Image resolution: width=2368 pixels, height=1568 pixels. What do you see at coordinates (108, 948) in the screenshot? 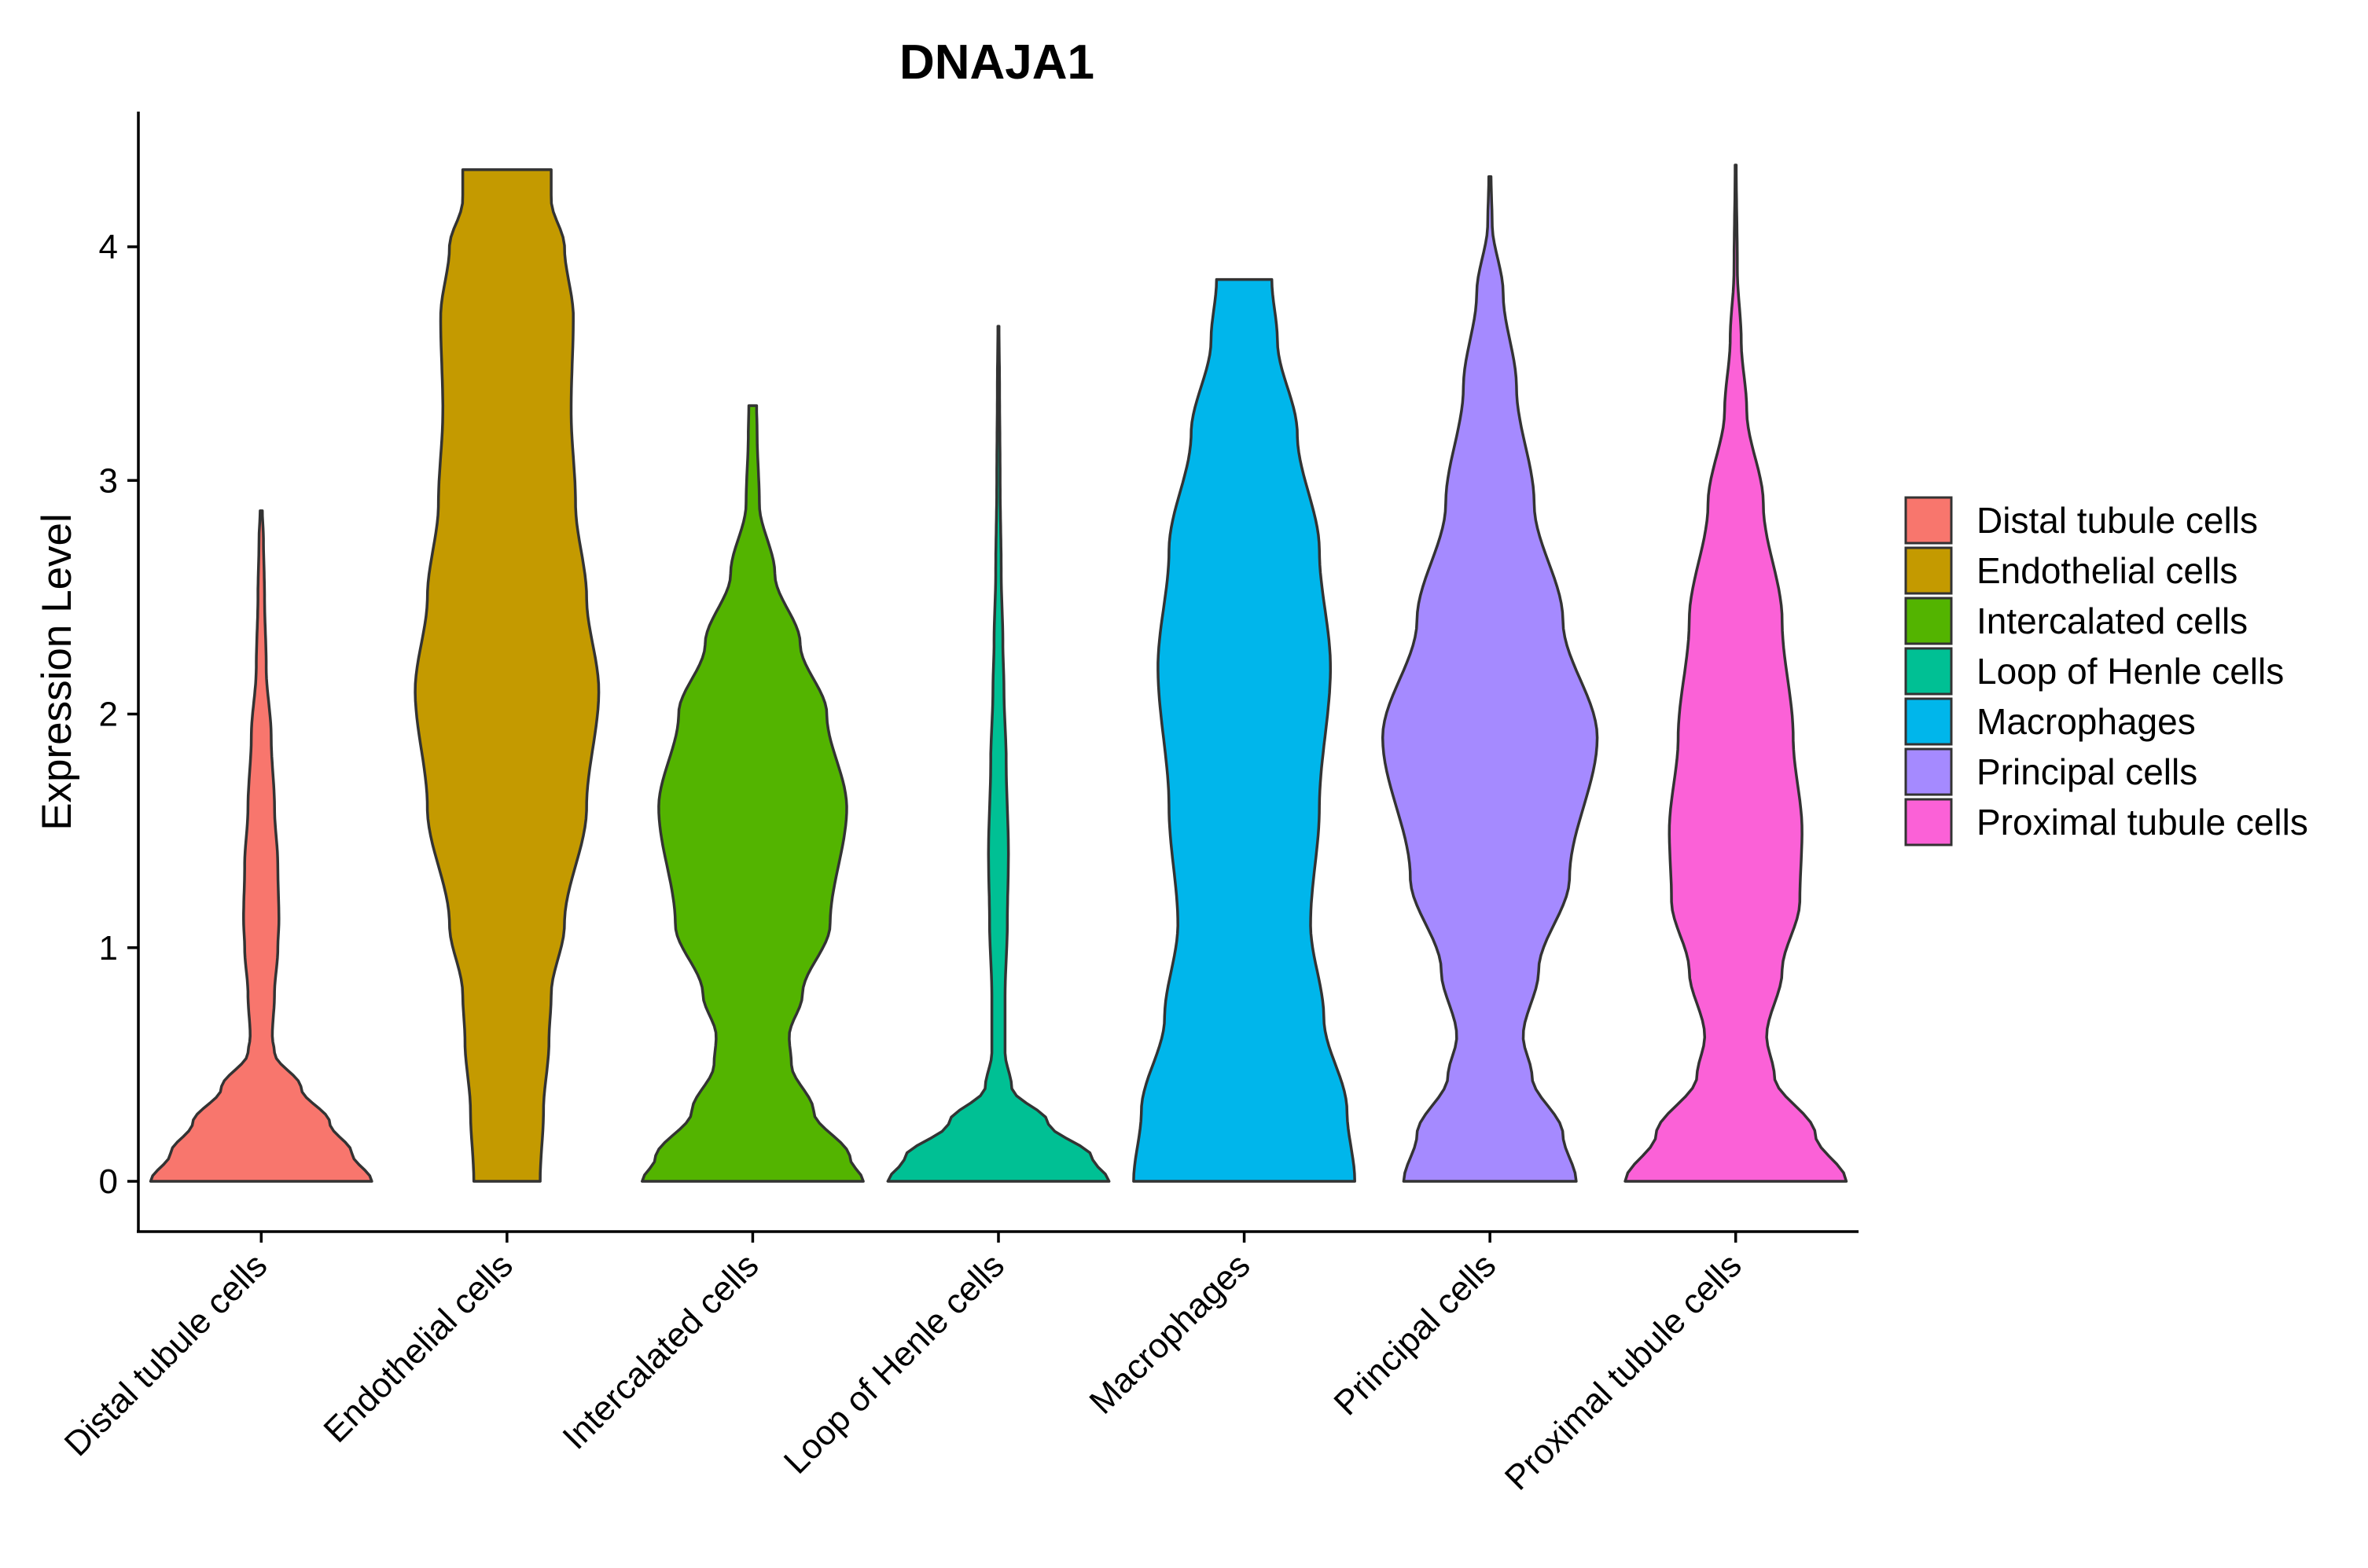
I see `y-tick-label: 1` at bounding box center [108, 948].